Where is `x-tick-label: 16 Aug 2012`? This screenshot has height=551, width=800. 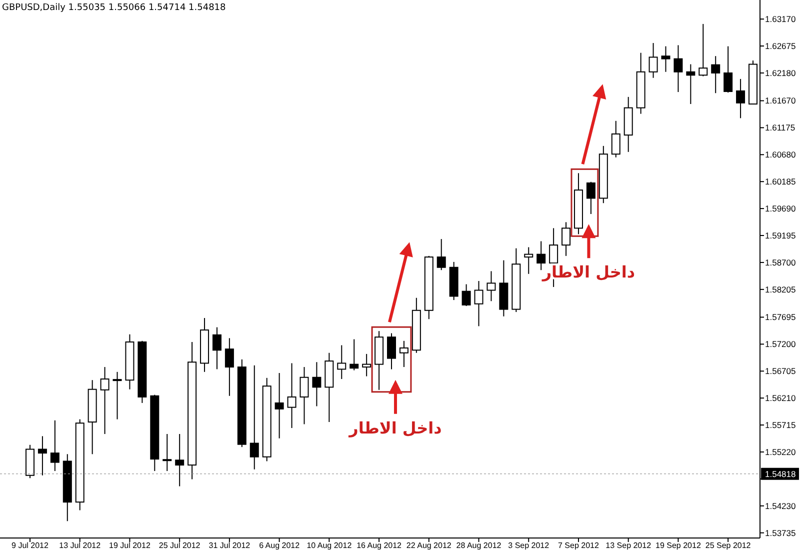 x-tick-label: 16 Aug 2012 is located at coordinates (379, 545).